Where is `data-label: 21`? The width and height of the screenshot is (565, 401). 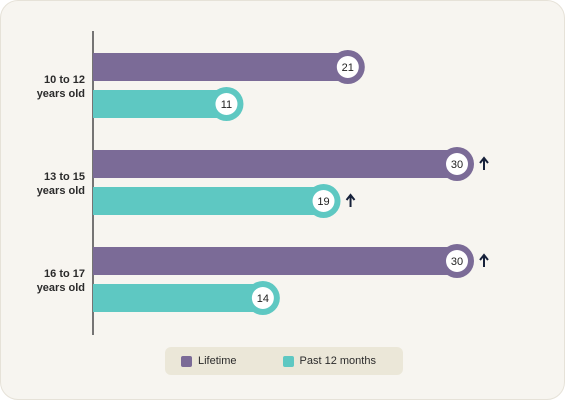 data-label: 21 is located at coordinates (348, 68).